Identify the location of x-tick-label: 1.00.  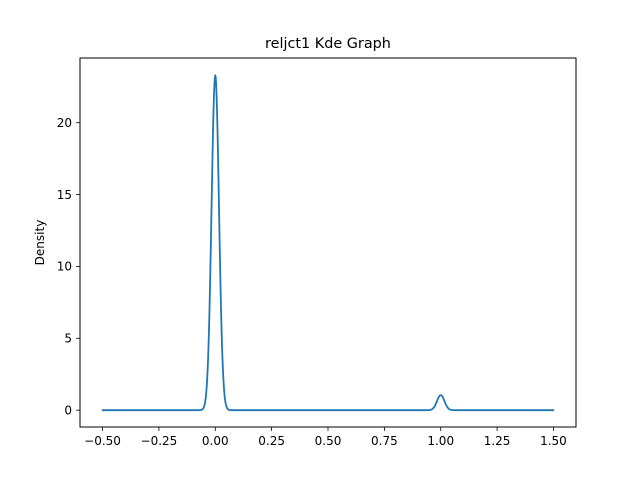
(440, 441).